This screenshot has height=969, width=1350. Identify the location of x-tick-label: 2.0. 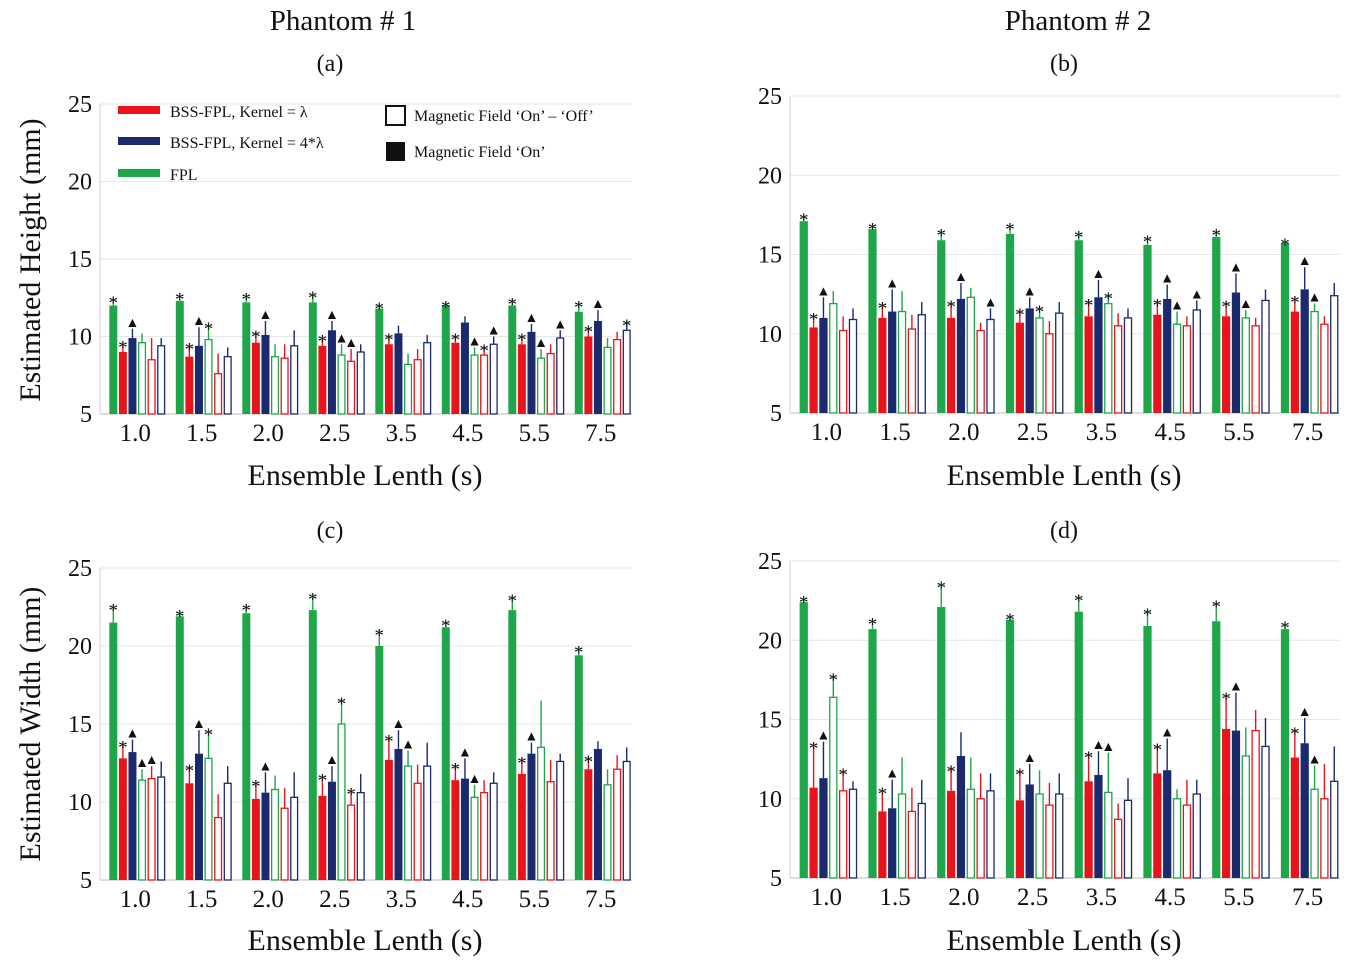
(268, 899).